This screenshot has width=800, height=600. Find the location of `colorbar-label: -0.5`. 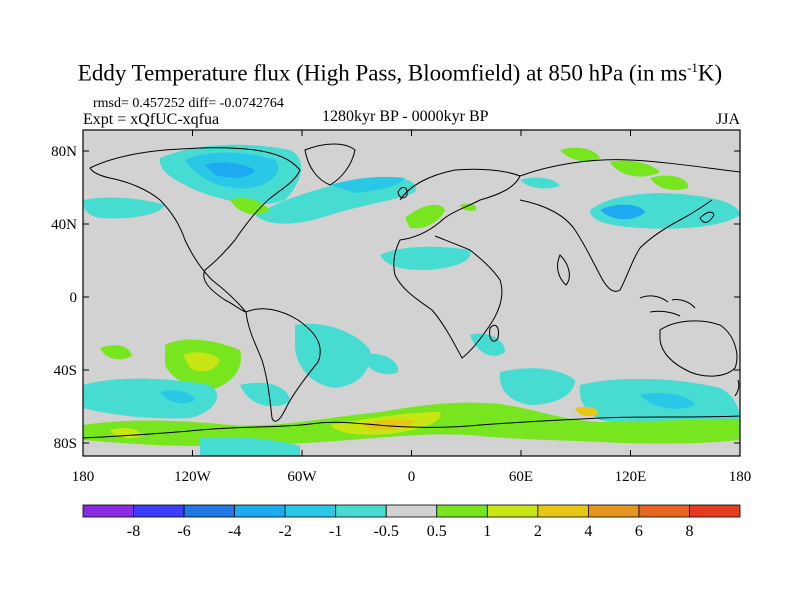

colorbar-label: -0.5 is located at coordinates (386, 531).